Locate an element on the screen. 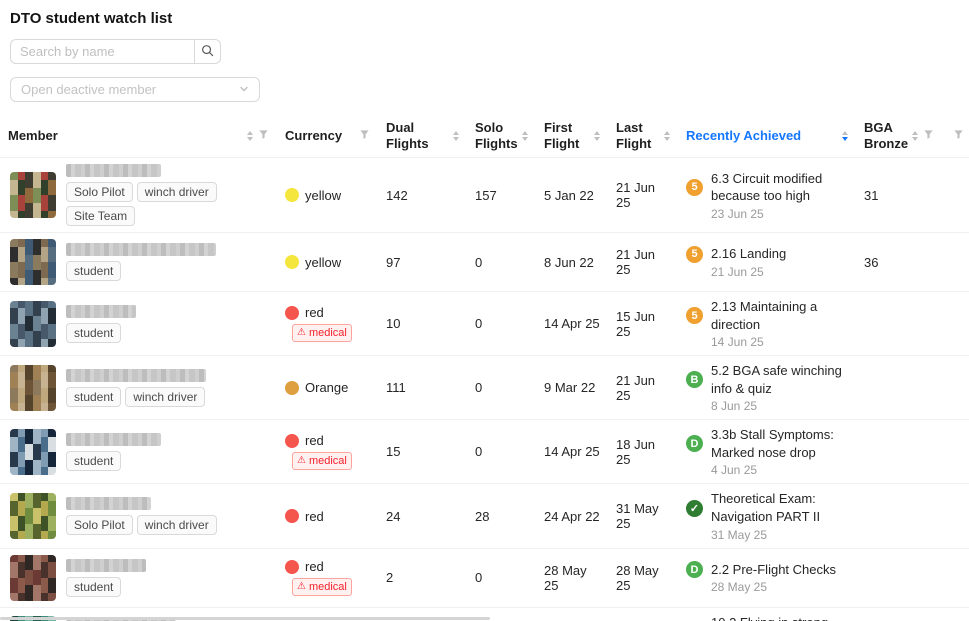 This screenshot has width=969, height=621. achievement-title: 2.16 Landing is located at coordinates (749, 254).